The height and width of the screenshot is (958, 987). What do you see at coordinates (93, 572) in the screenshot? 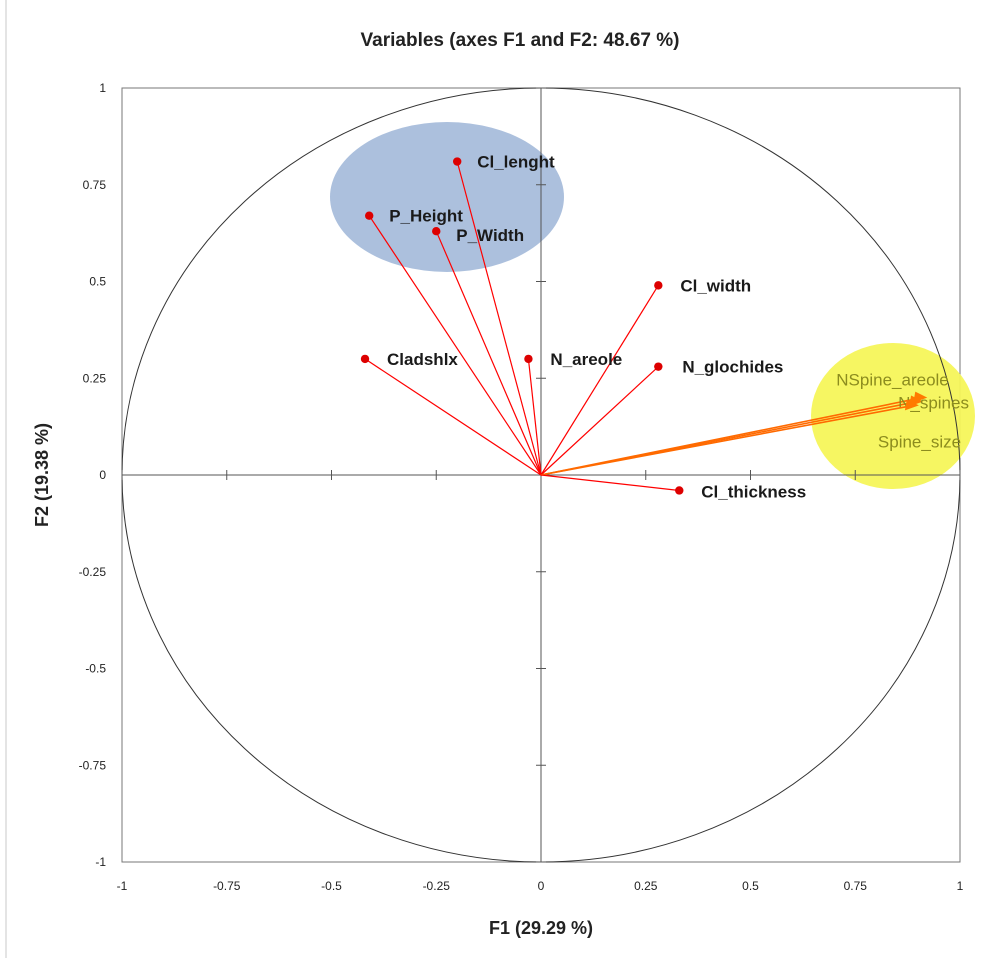
I see `y-tick-label: -0.25` at bounding box center [93, 572].